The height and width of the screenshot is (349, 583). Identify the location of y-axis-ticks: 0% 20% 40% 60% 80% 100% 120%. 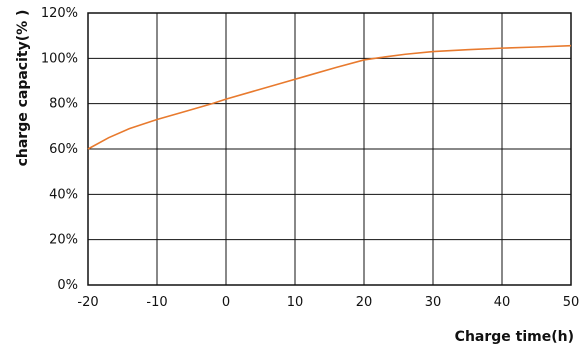
(59, 149).